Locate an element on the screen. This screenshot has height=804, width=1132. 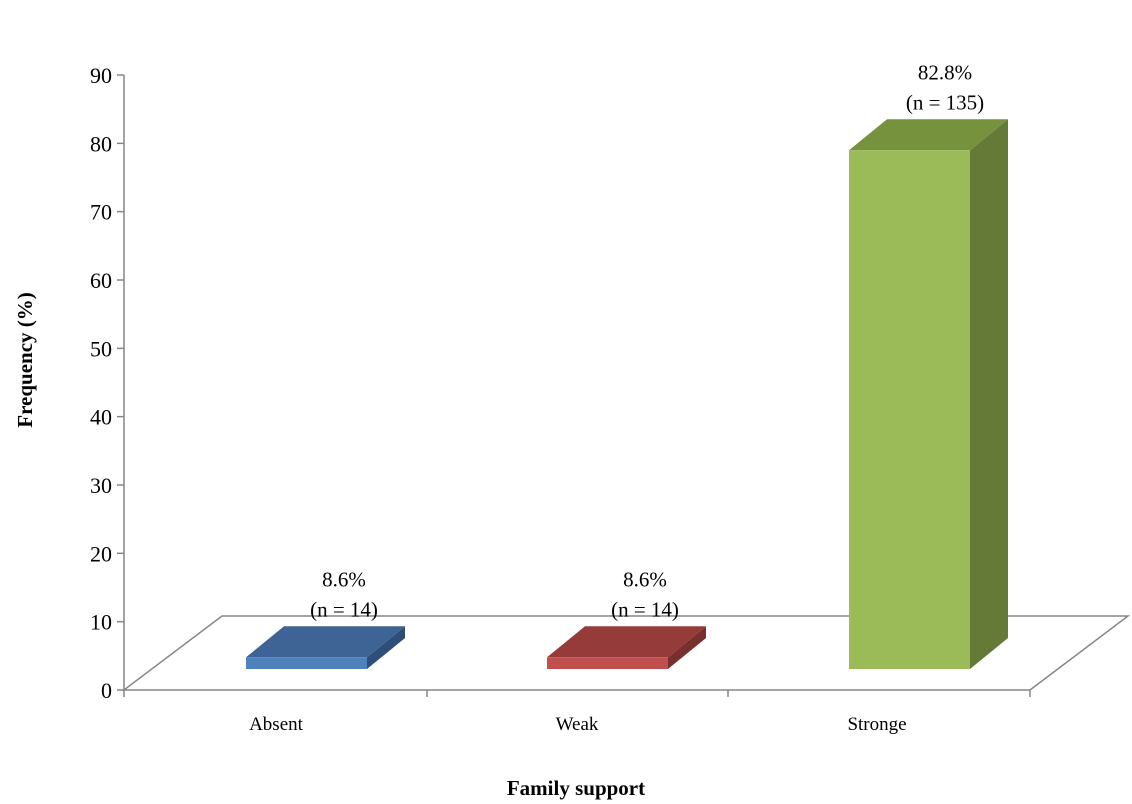
y-tick-label: 90 is located at coordinates (101, 75).